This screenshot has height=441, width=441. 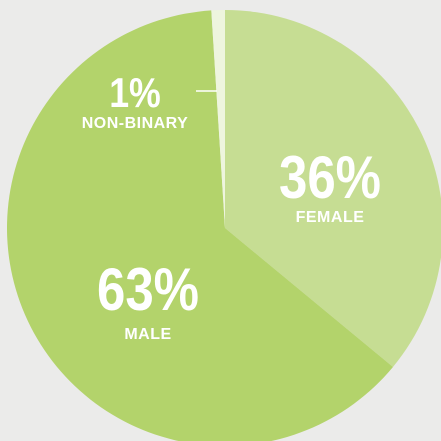 What do you see at coordinates (148, 289) in the screenshot?
I see `value-label: 63%` at bounding box center [148, 289].